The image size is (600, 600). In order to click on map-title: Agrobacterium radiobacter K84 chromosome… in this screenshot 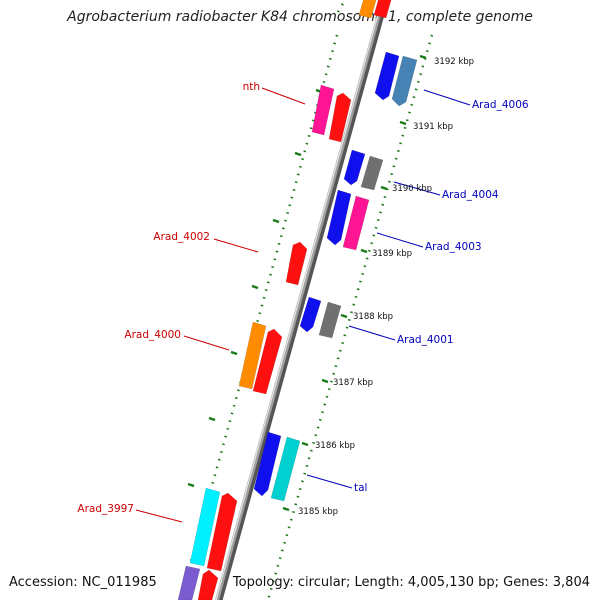, I will do `click(300, 17)`.